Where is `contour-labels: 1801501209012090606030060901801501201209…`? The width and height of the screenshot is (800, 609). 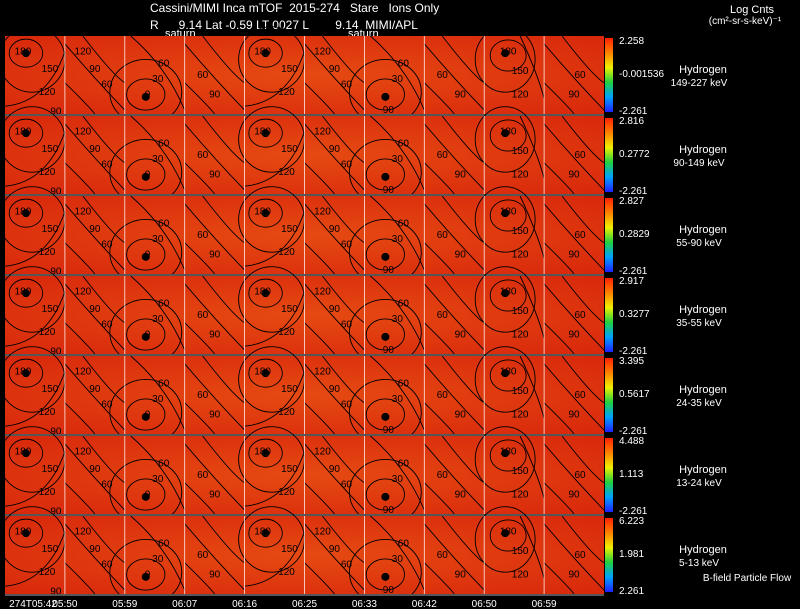
contour-labels: 1801501209012090606030060901801501201209… is located at coordinates (300, 322).